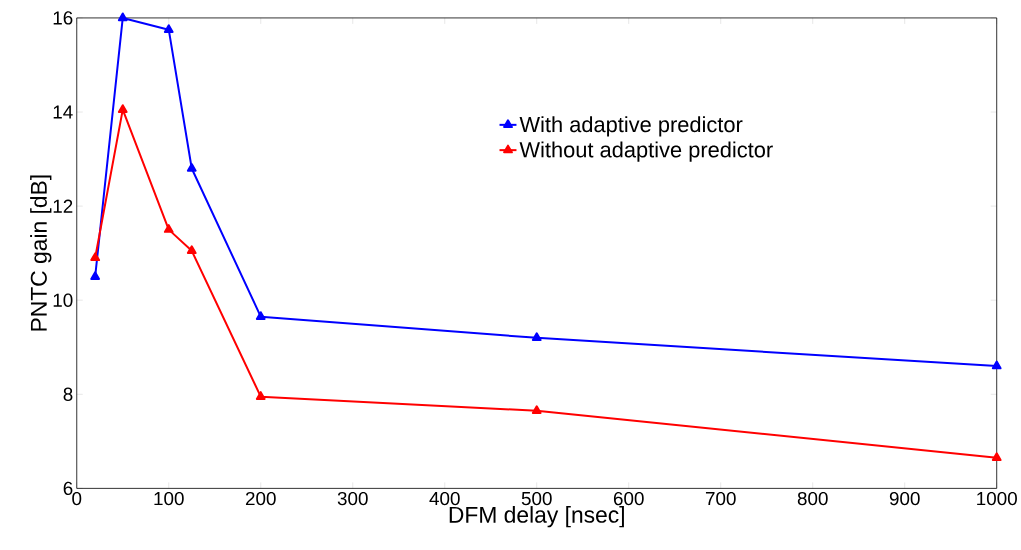 This screenshot has height=550, width=1021. I want to click on x-tick-label: 700, so click(720, 498).